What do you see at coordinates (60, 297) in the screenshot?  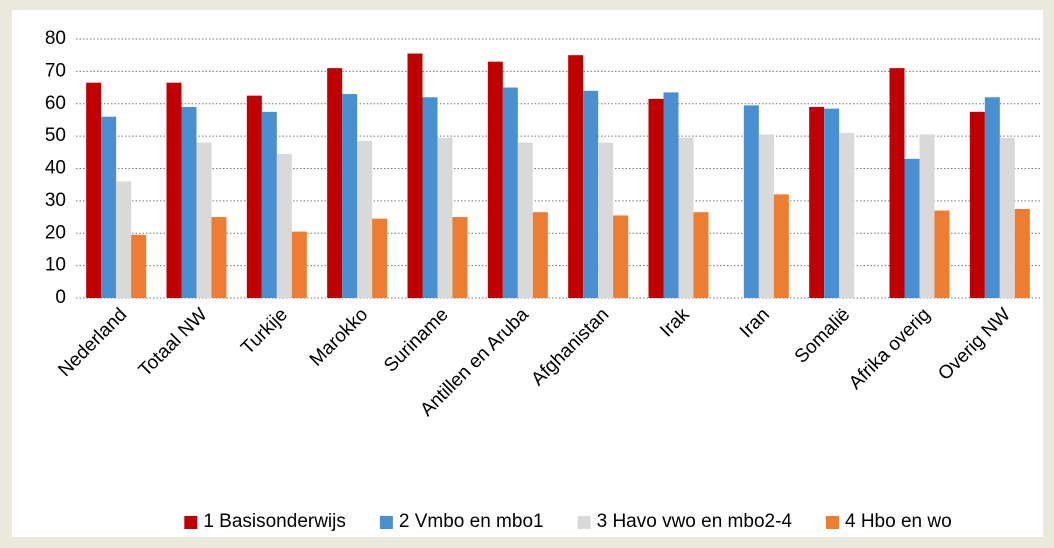 I see `y-tick-label: 0` at bounding box center [60, 297].